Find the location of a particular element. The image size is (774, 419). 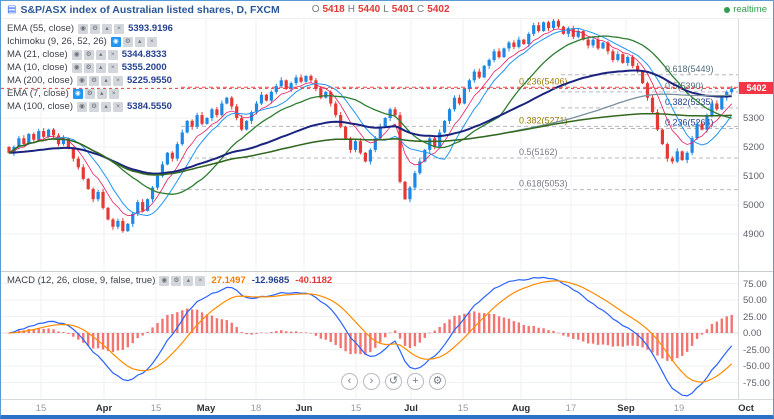

macd-axis-tick: -75.00 is located at coordinates (756, 383).